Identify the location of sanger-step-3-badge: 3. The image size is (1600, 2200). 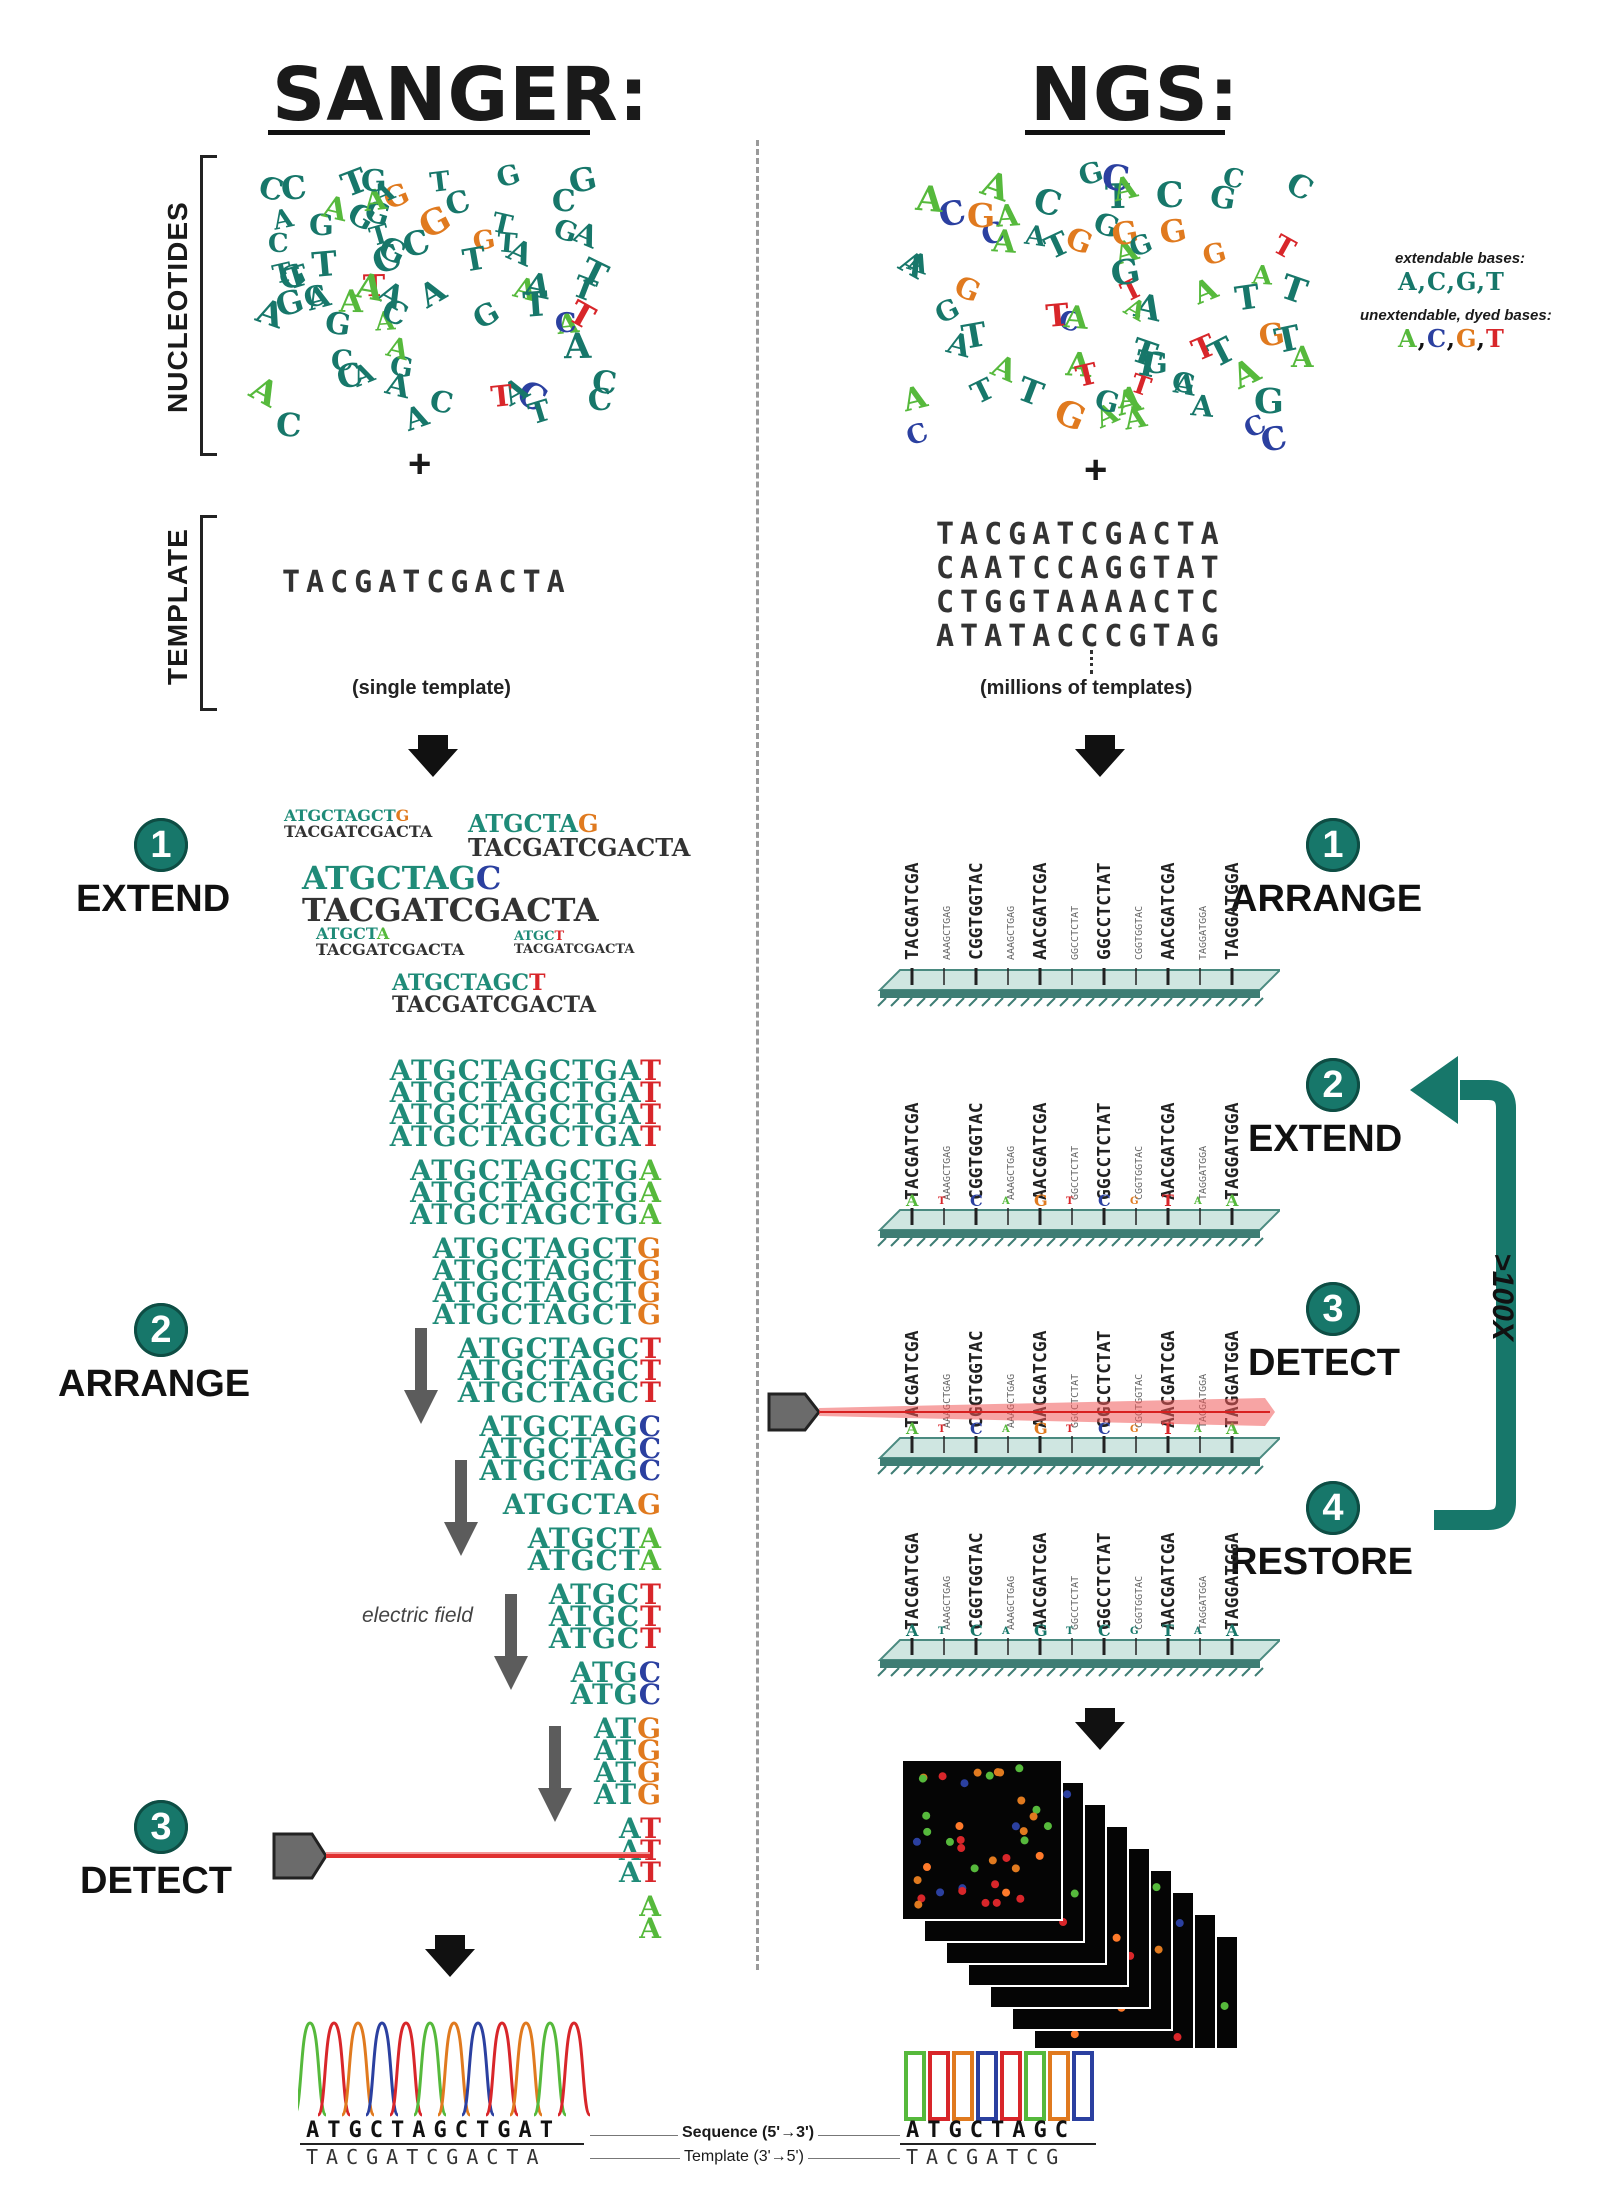
(161, 1827).